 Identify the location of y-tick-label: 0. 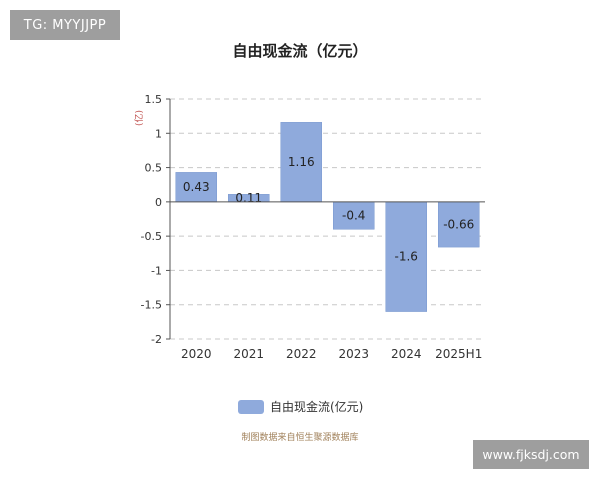
(158, 202).